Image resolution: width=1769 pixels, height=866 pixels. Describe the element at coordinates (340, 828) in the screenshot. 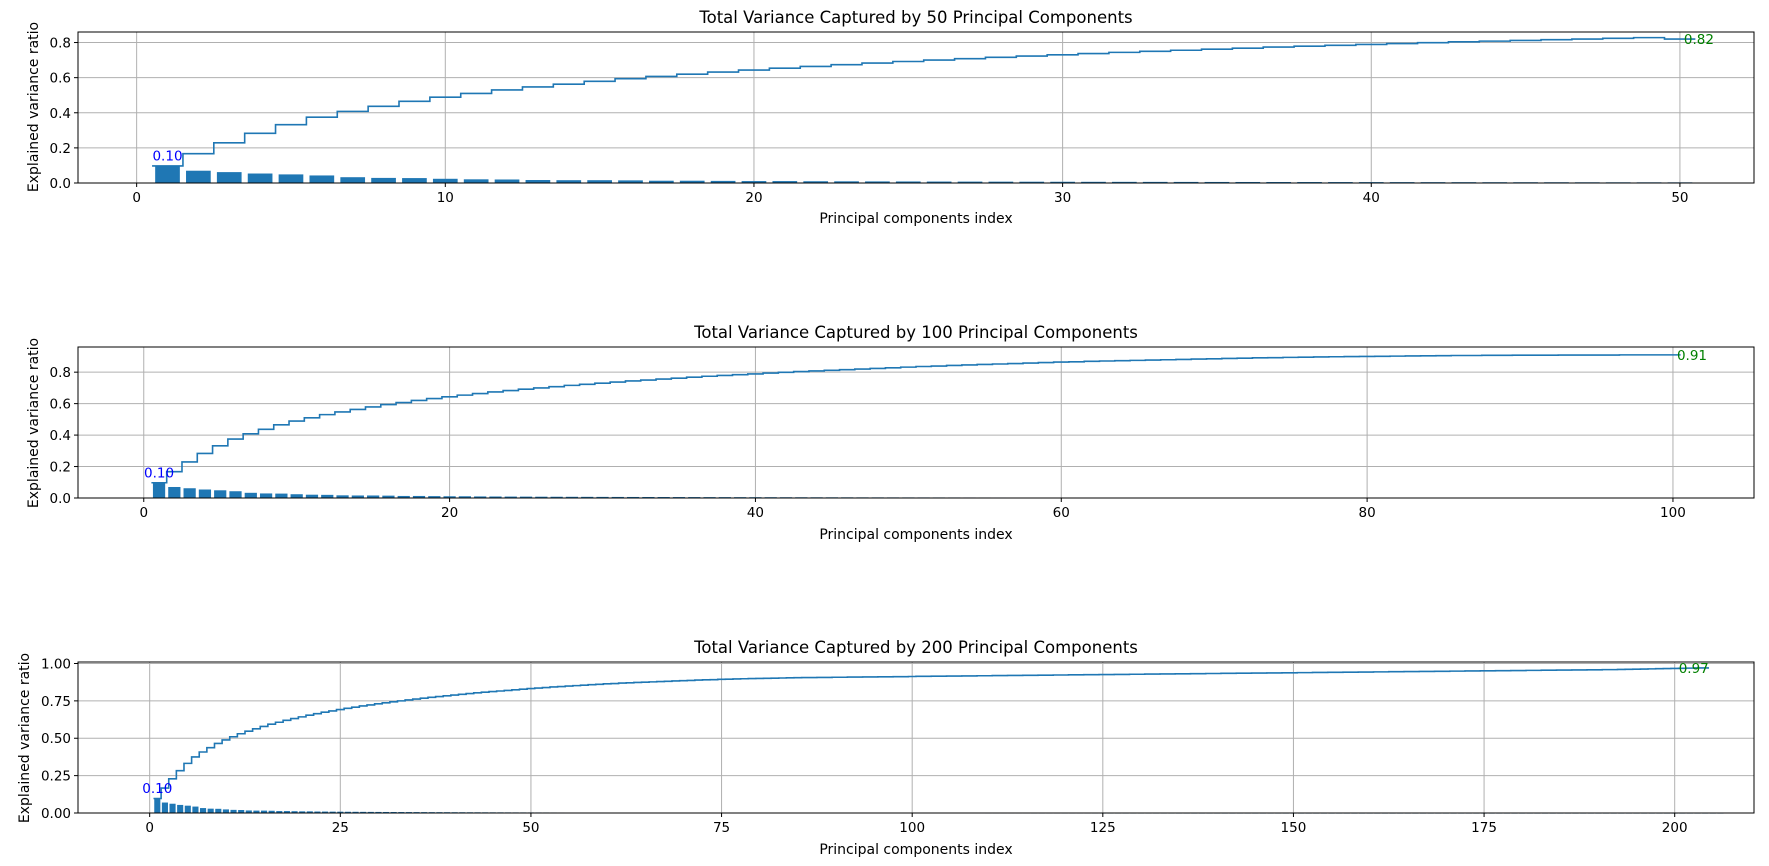

I see `x-tick-label: 25` at that location.